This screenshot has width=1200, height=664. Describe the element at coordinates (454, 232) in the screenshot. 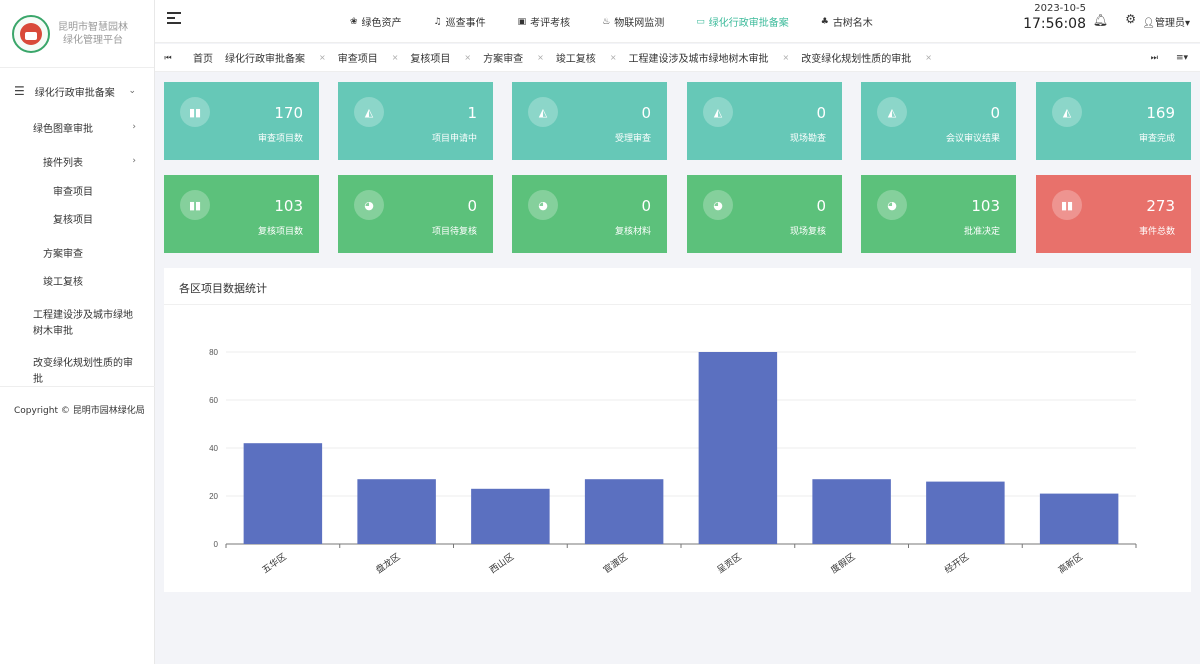

I see `stat-label: 项目待复核` at that location.